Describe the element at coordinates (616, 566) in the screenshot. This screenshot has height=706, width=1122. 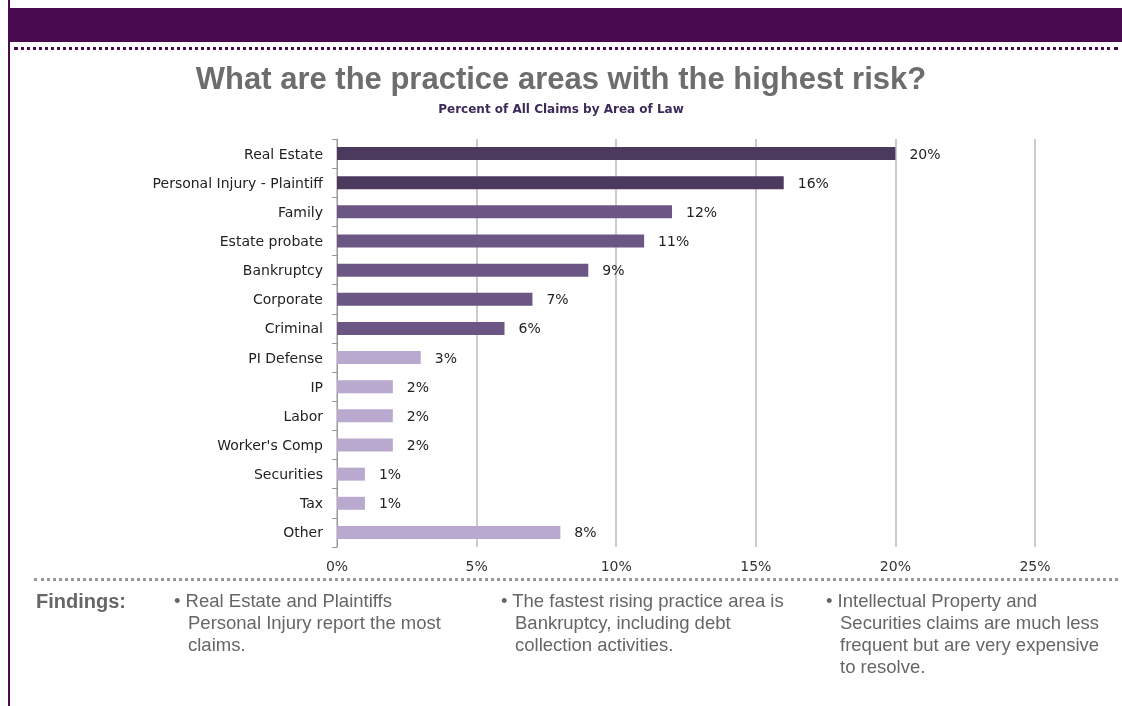
I see `x-tick-label: 10%` at that location.